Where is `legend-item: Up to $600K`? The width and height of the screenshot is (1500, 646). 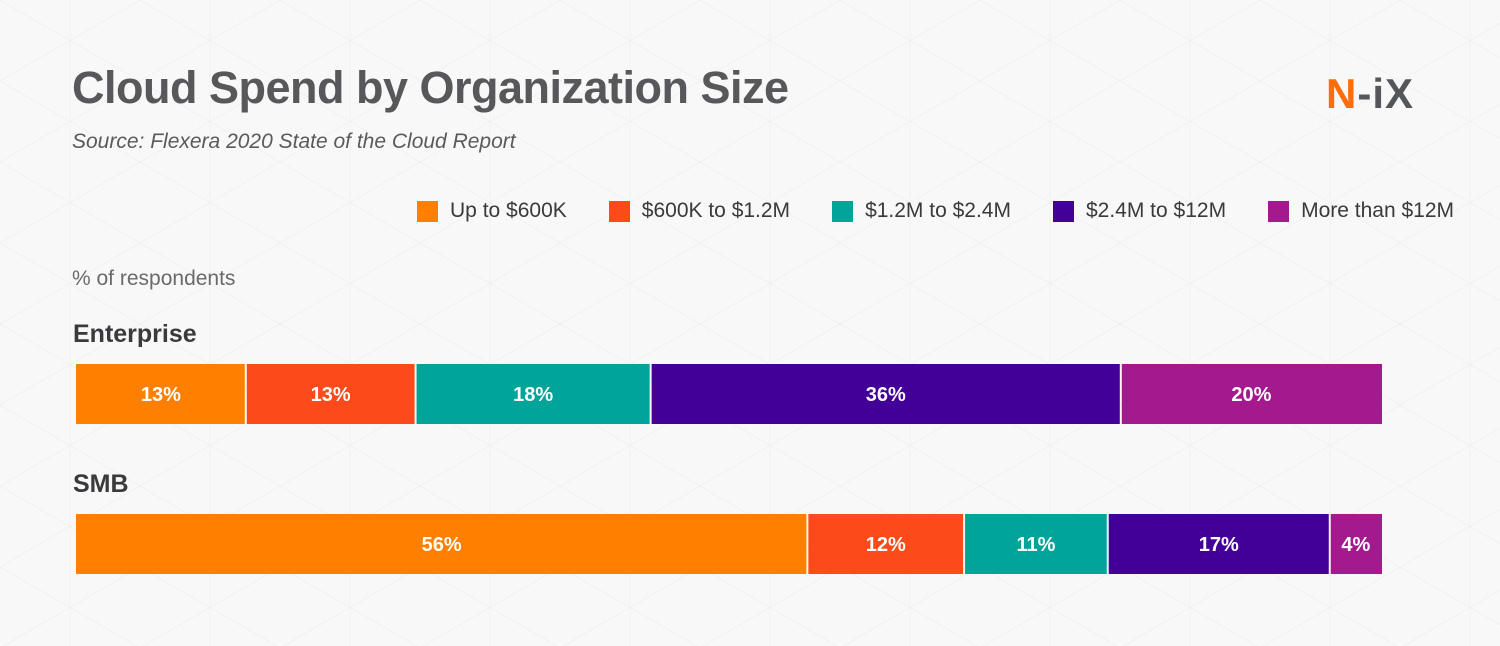
legend-item: Up to $600K is located at coordinates (492, 211).